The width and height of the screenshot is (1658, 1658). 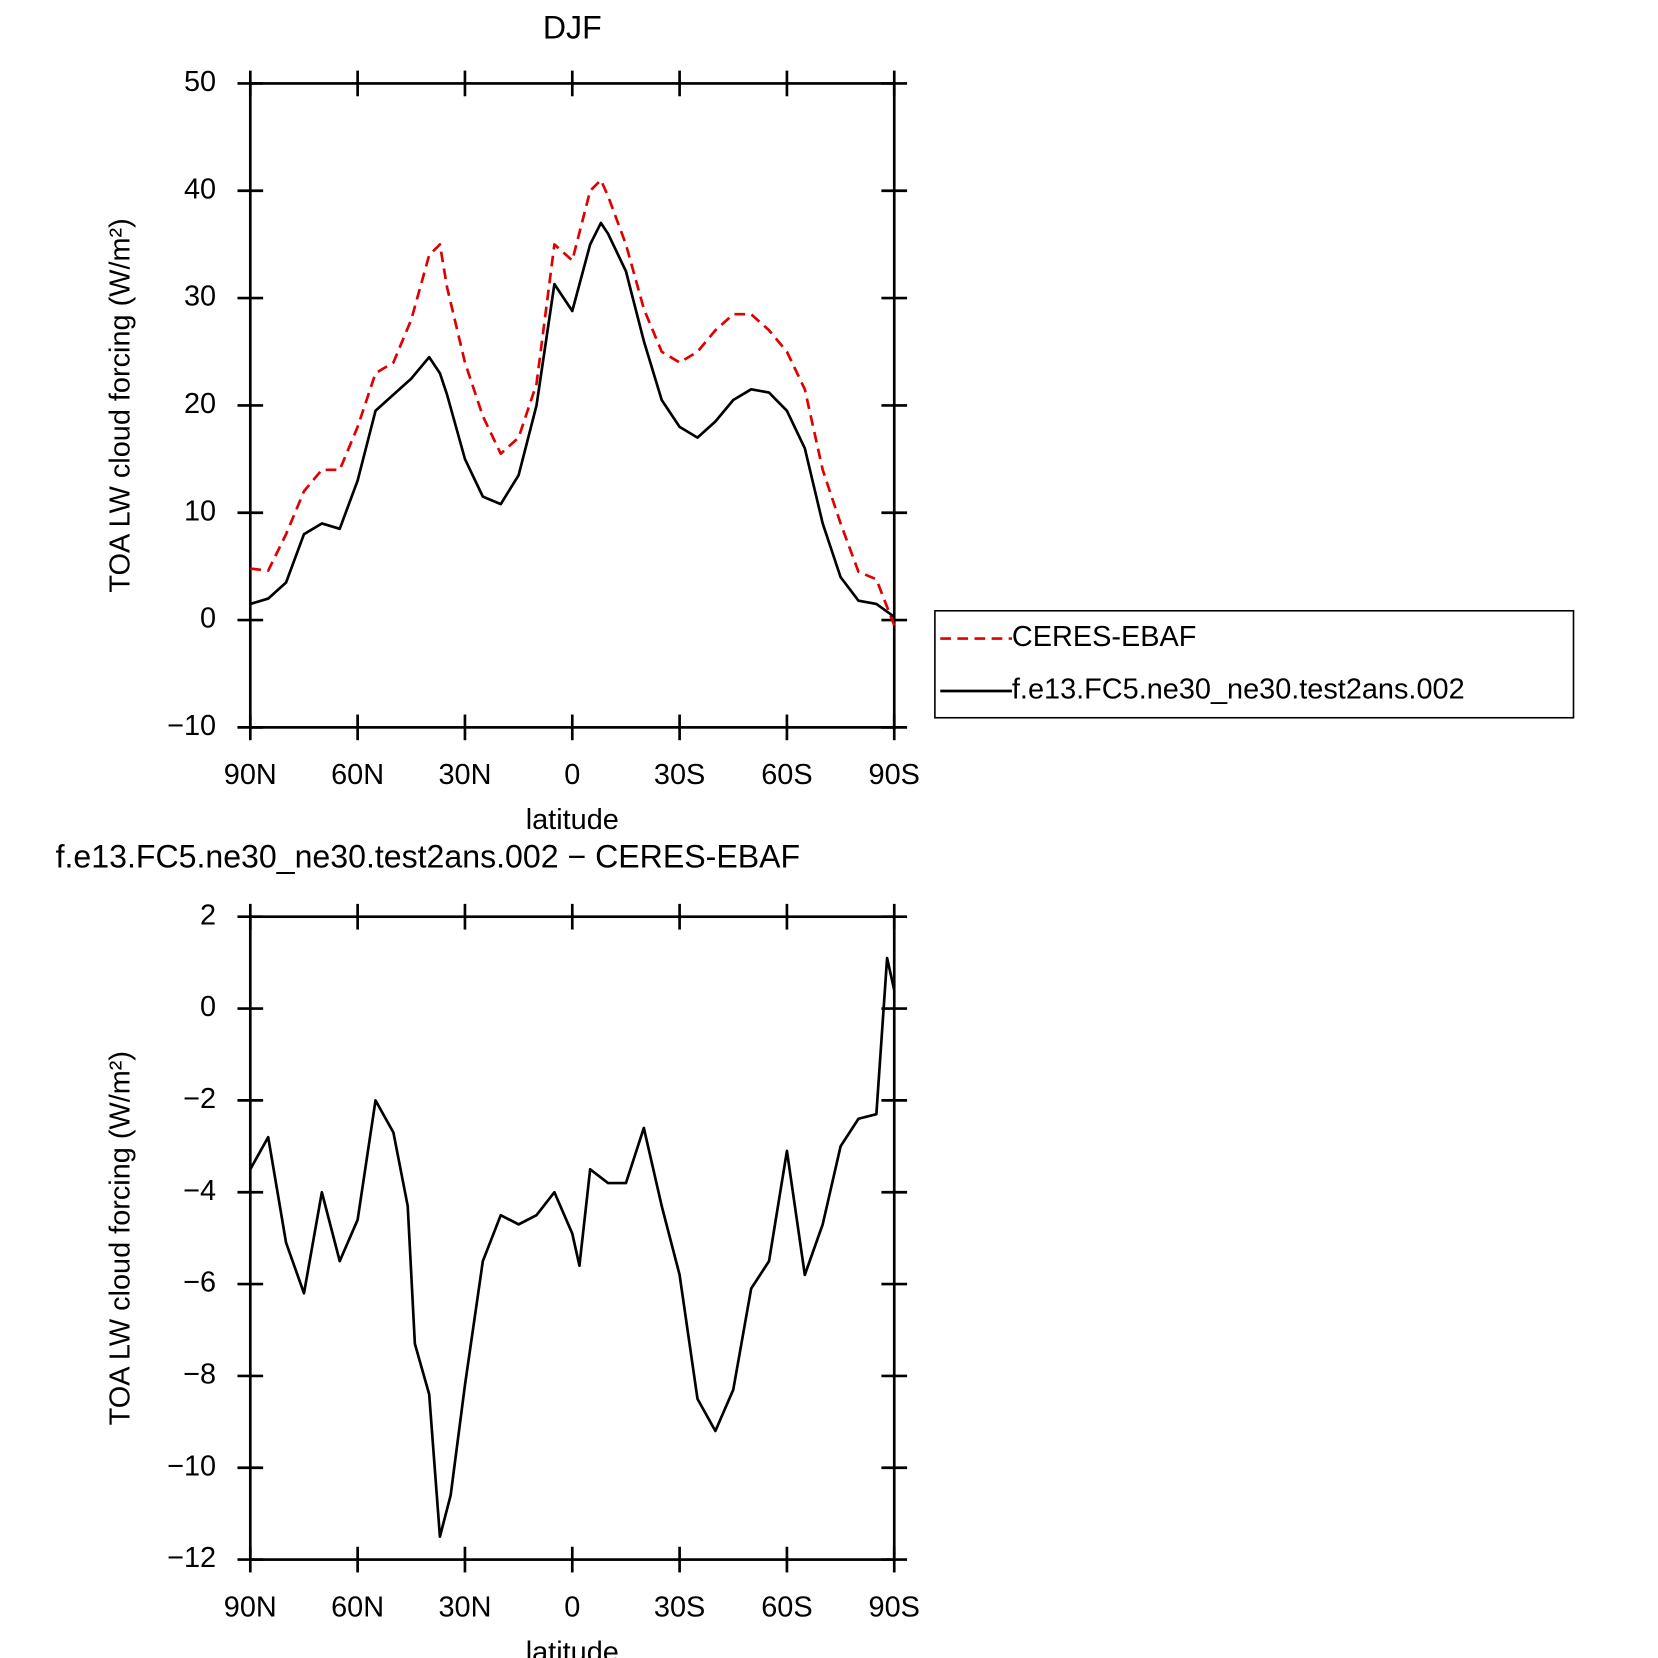 I want to click on y-tick-label: 30, so click(x=200, y=297).